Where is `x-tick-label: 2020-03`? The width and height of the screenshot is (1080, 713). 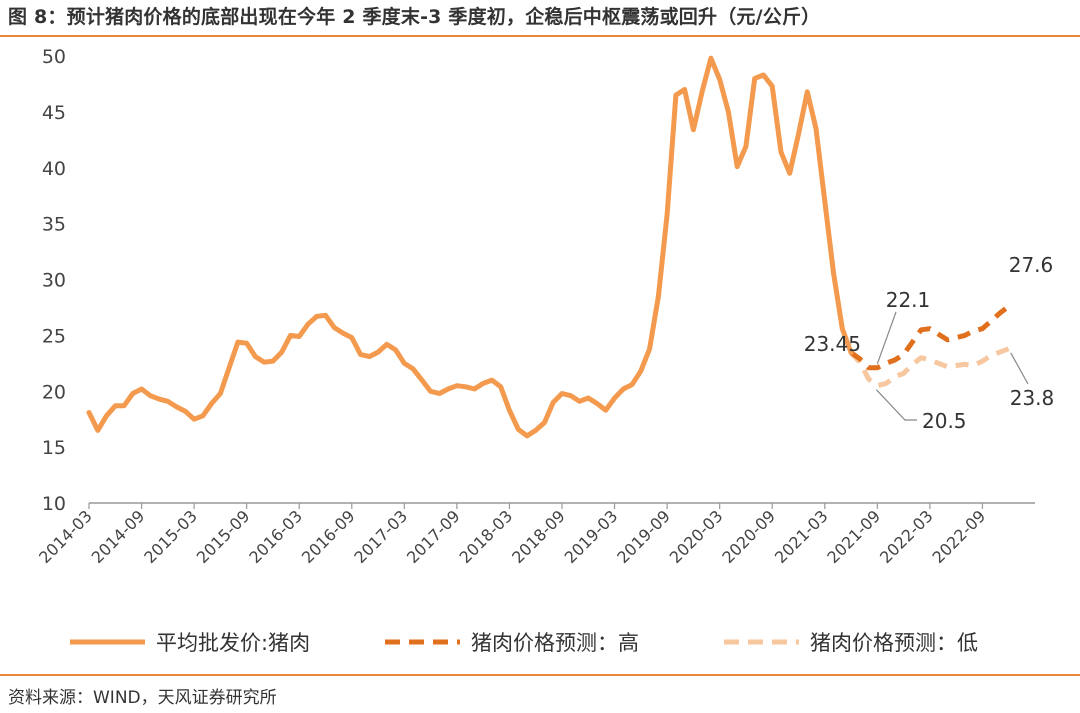 x-tick-label: 2020-03 is located at coordinates (696, 536).